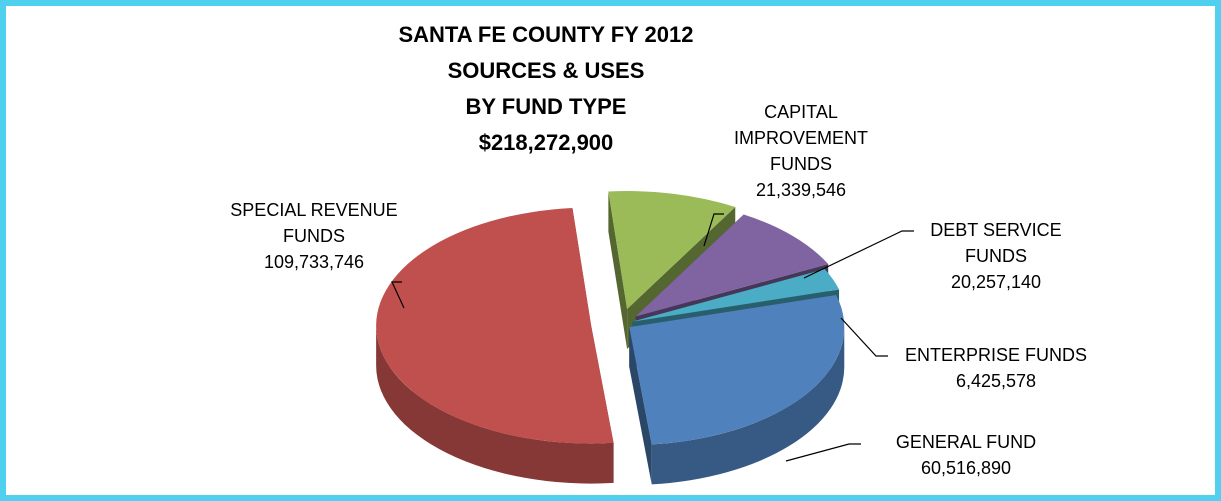  I want to click on label-name: SPECIAL REVENUE FUNDS, so click(314, 223).